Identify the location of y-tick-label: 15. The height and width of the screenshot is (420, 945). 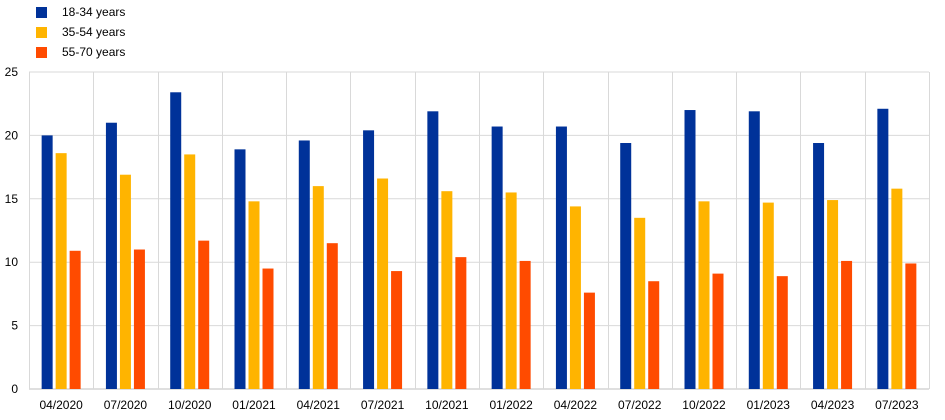
(12, 199).